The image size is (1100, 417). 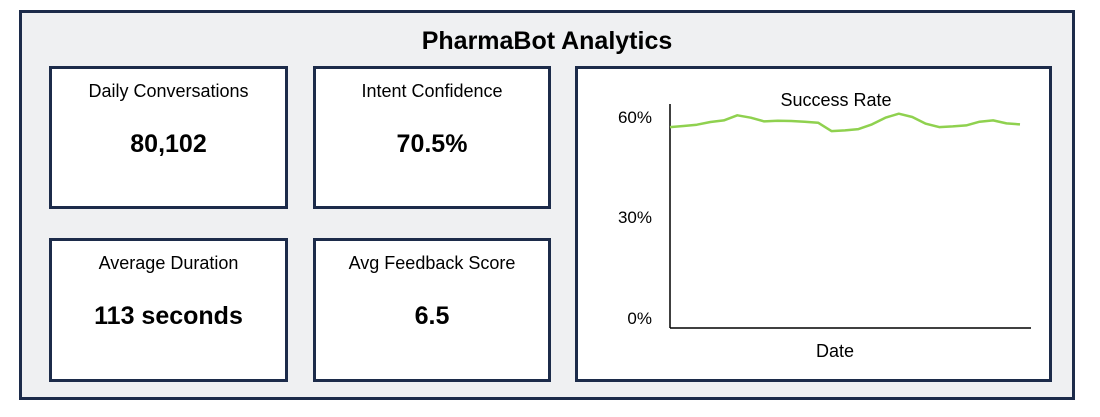 I want to click on kpi-card-intent-confidence: Intent Confidence 70.5%, so click(x=432, y=137).